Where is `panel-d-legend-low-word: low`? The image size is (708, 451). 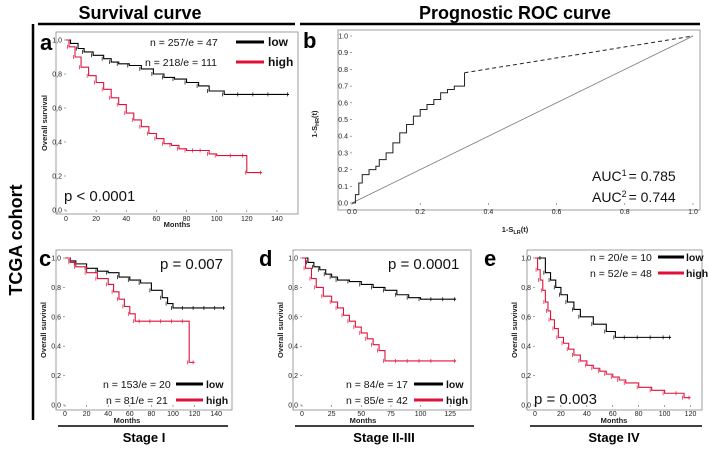 panel-d-legend-low-word: low is located at coordinates (455, 385).